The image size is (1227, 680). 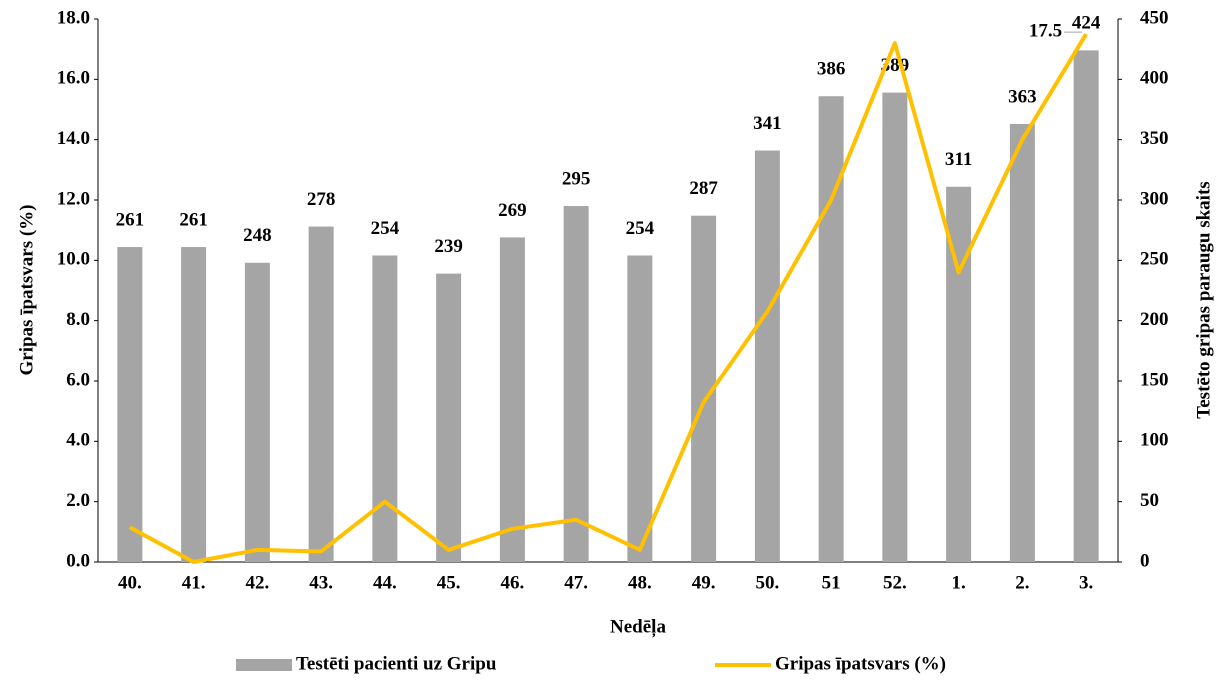 I want to click on y-axis-title: Gripas īpatsvars (%), so click(x=26, y=290).